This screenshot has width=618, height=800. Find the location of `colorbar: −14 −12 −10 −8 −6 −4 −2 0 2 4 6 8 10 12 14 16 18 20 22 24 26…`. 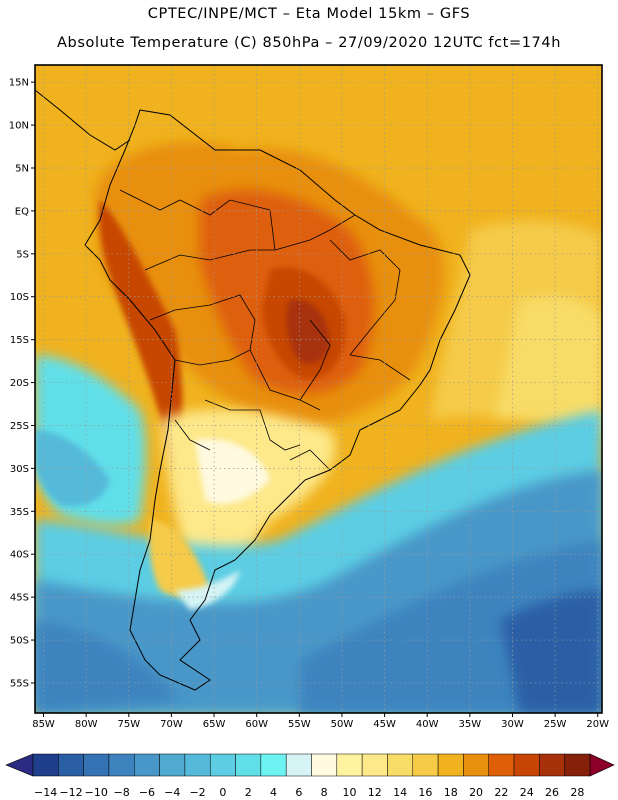

colorbar: −14 −12 −10 −8 −6 −4 −2 0 2 4 6 8 10 12 14 16 18 20 22 24 26… is located at coordinates (310, 776).